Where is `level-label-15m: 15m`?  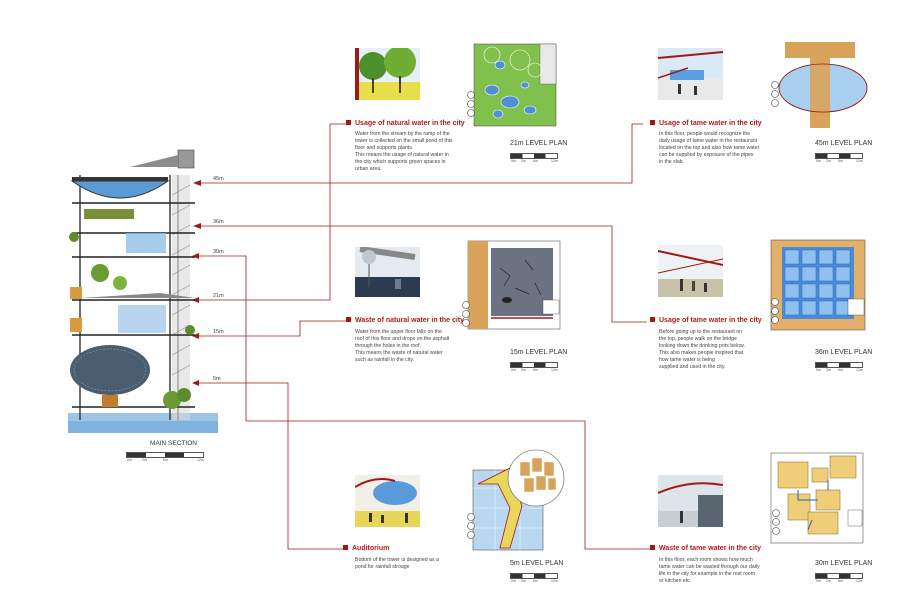 level-label-15m: 15m is located at coordinates (218, 332).